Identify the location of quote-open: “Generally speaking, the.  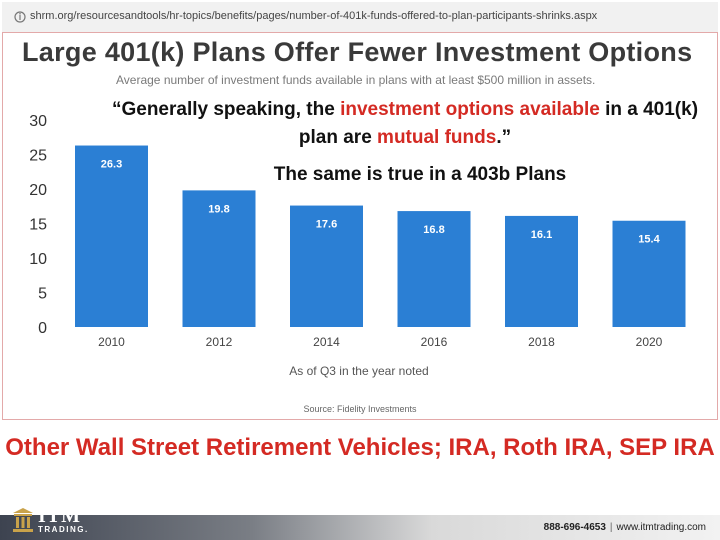
(226, 109).